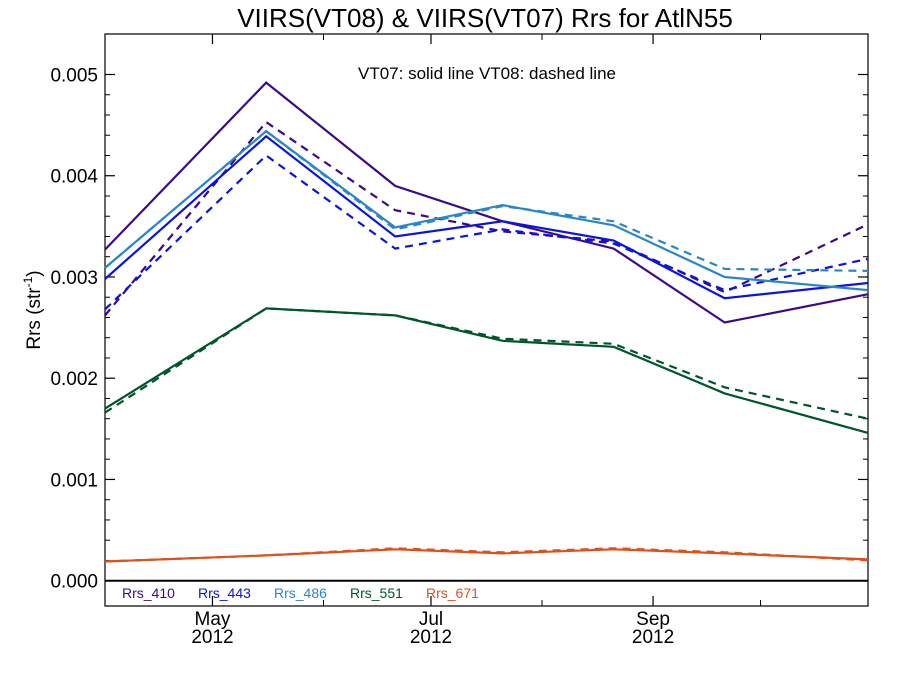 This screenshot has height=675, width=900. Describe the element at coordinates (74, 75) in the screenshot. I see `y-tick-label-5: 0.005` at that location.